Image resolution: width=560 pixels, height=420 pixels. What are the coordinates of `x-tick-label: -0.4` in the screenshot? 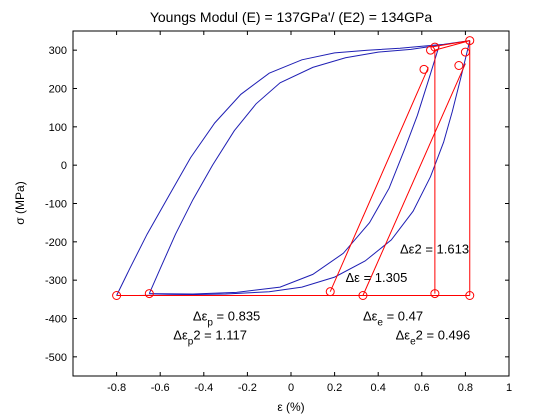 It's located at (203, 388).